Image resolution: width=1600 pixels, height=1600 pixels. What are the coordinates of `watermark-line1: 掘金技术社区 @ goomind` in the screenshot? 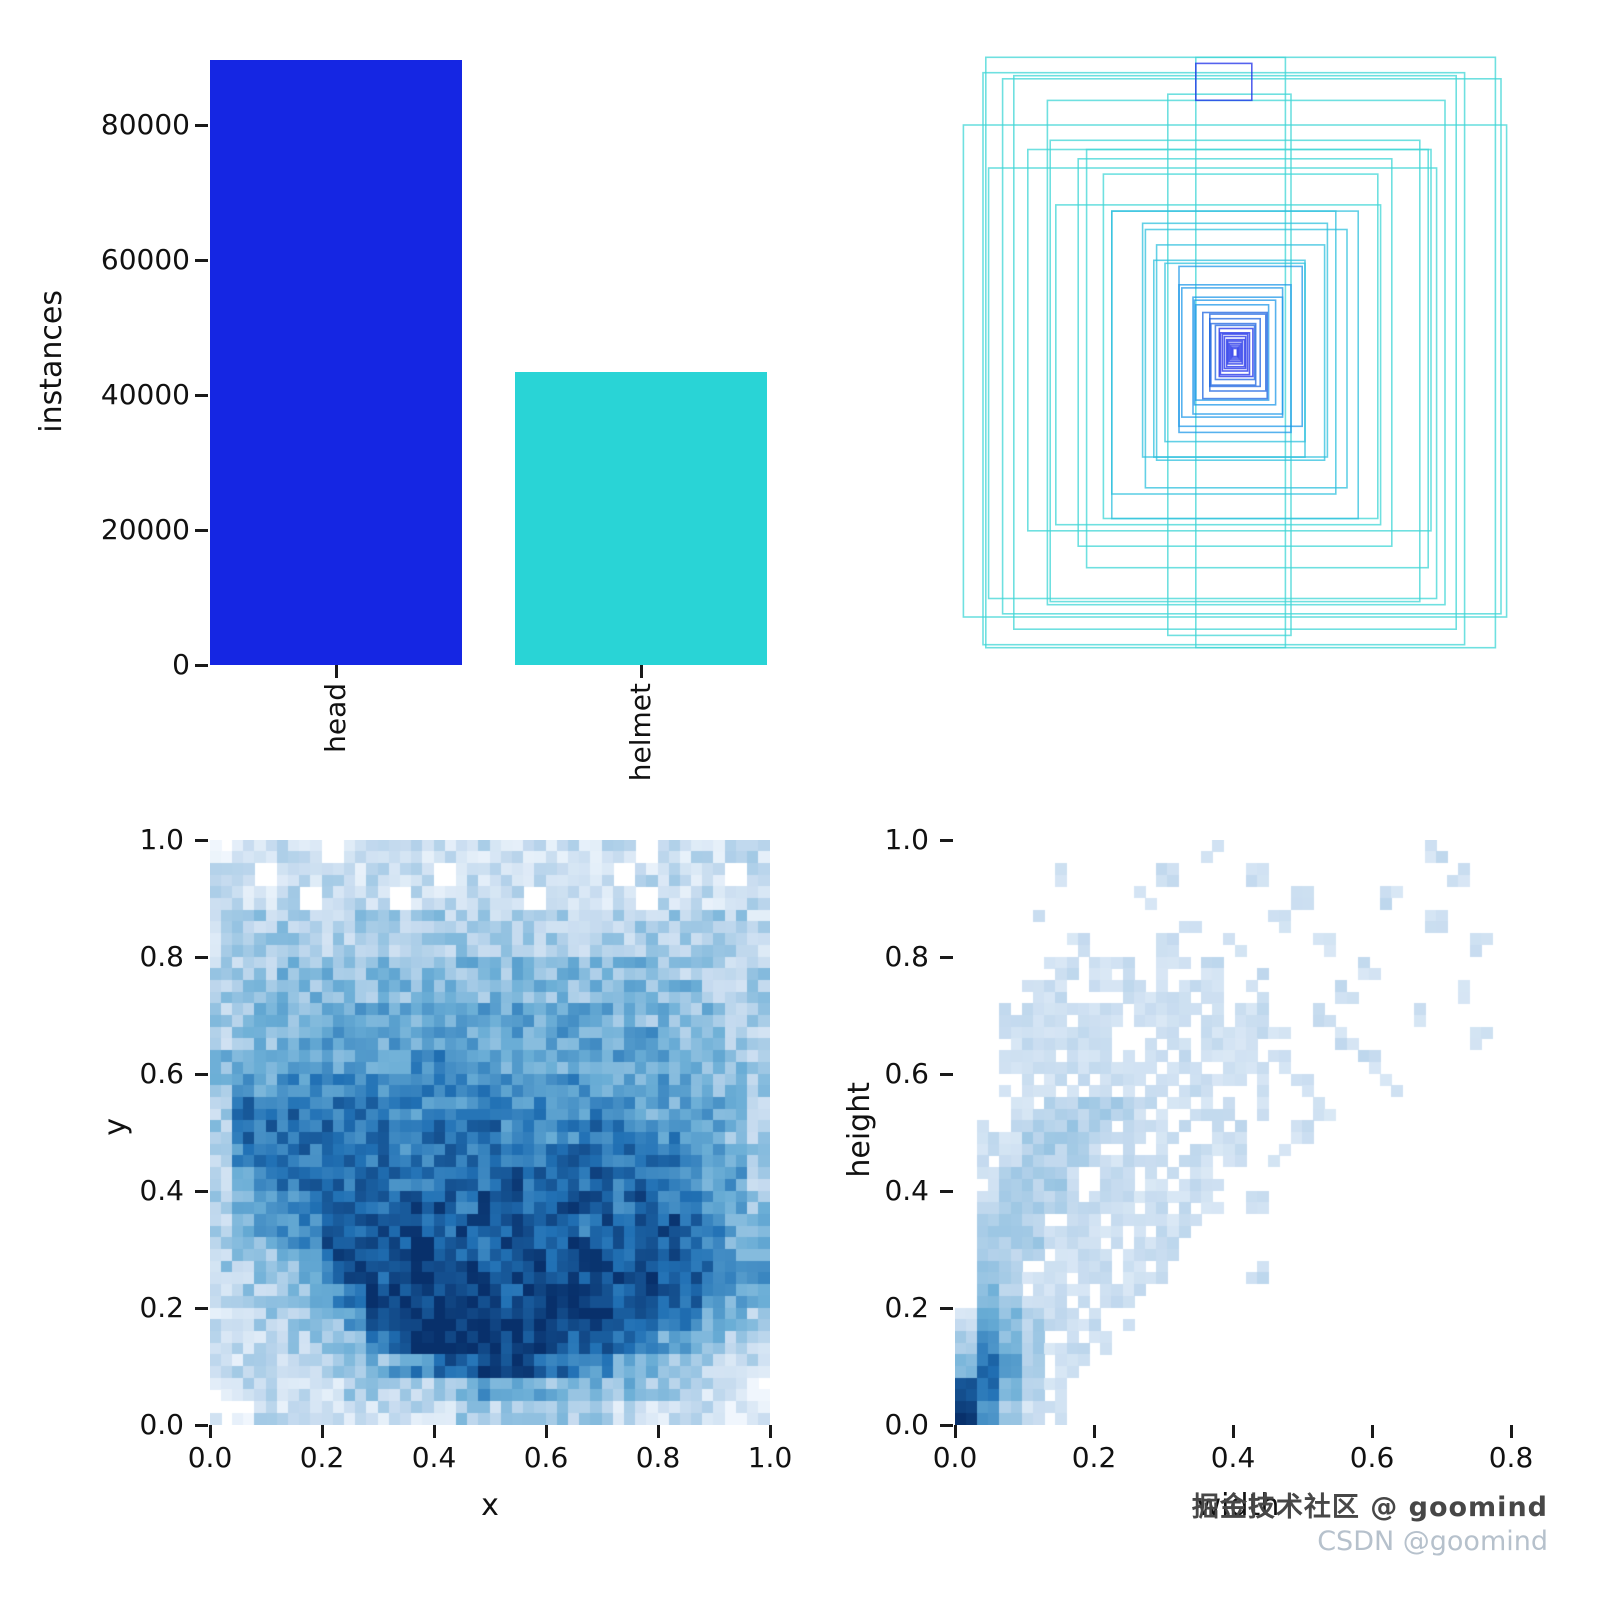 It's located at (1369, 1507).